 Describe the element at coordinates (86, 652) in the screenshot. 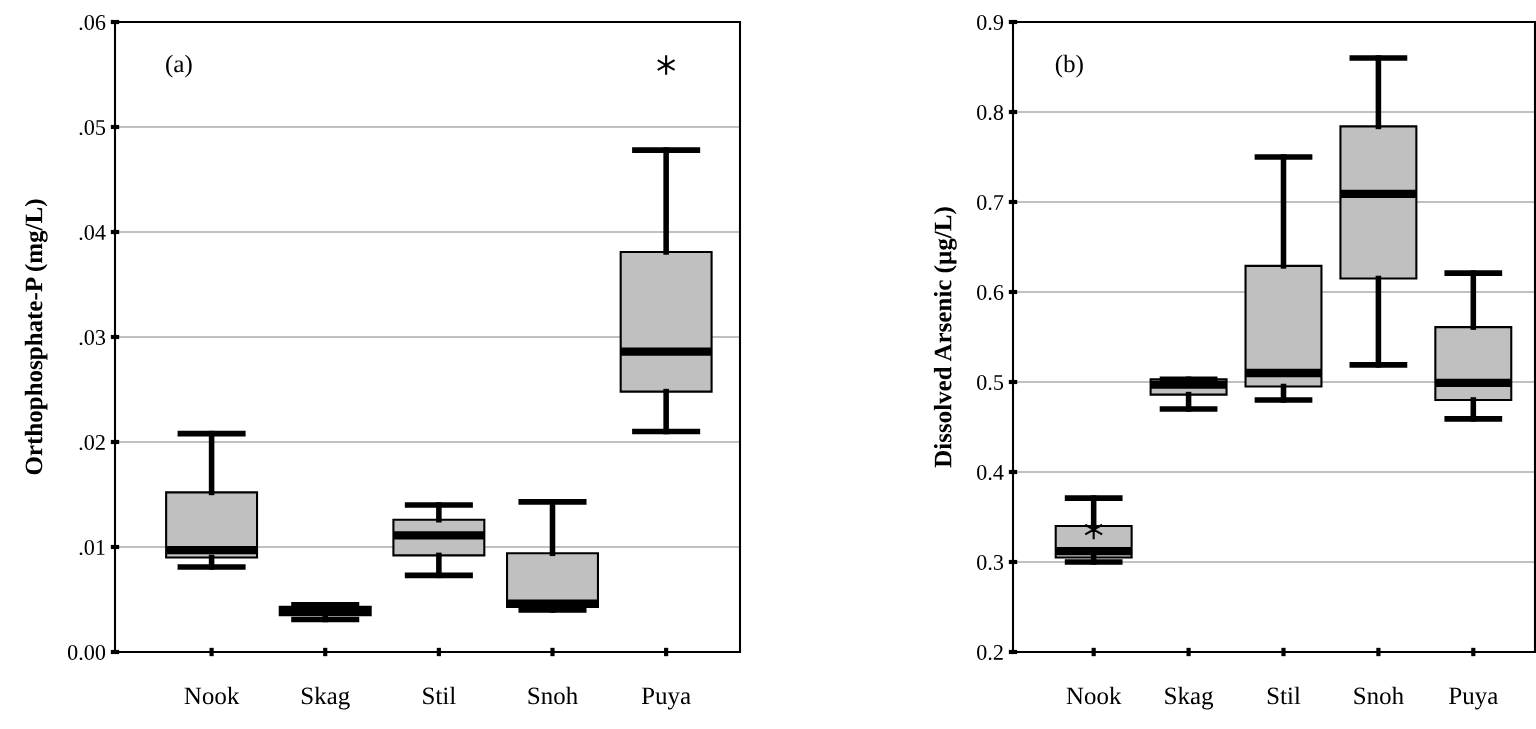

I see `y-tick-label: 0.00` at that location.